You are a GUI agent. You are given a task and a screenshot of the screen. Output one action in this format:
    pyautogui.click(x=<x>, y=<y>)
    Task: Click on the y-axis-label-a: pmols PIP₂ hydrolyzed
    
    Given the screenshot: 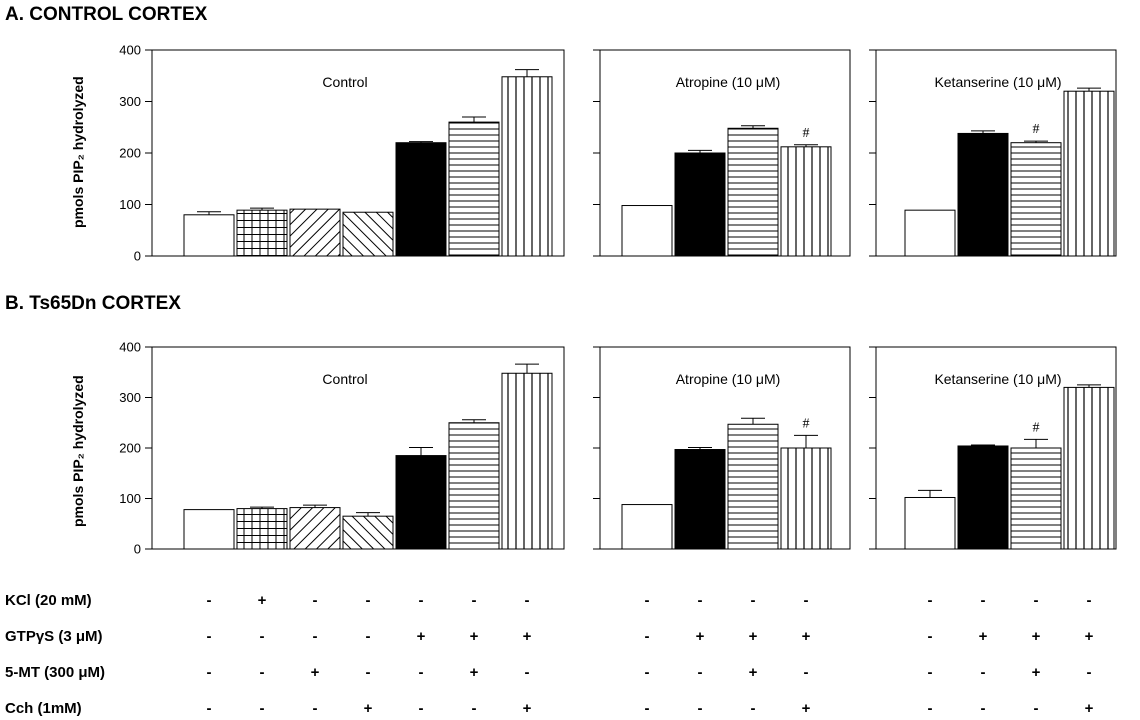 What is the action you would take?
    pyautogui.click(x=78, y=152)
    